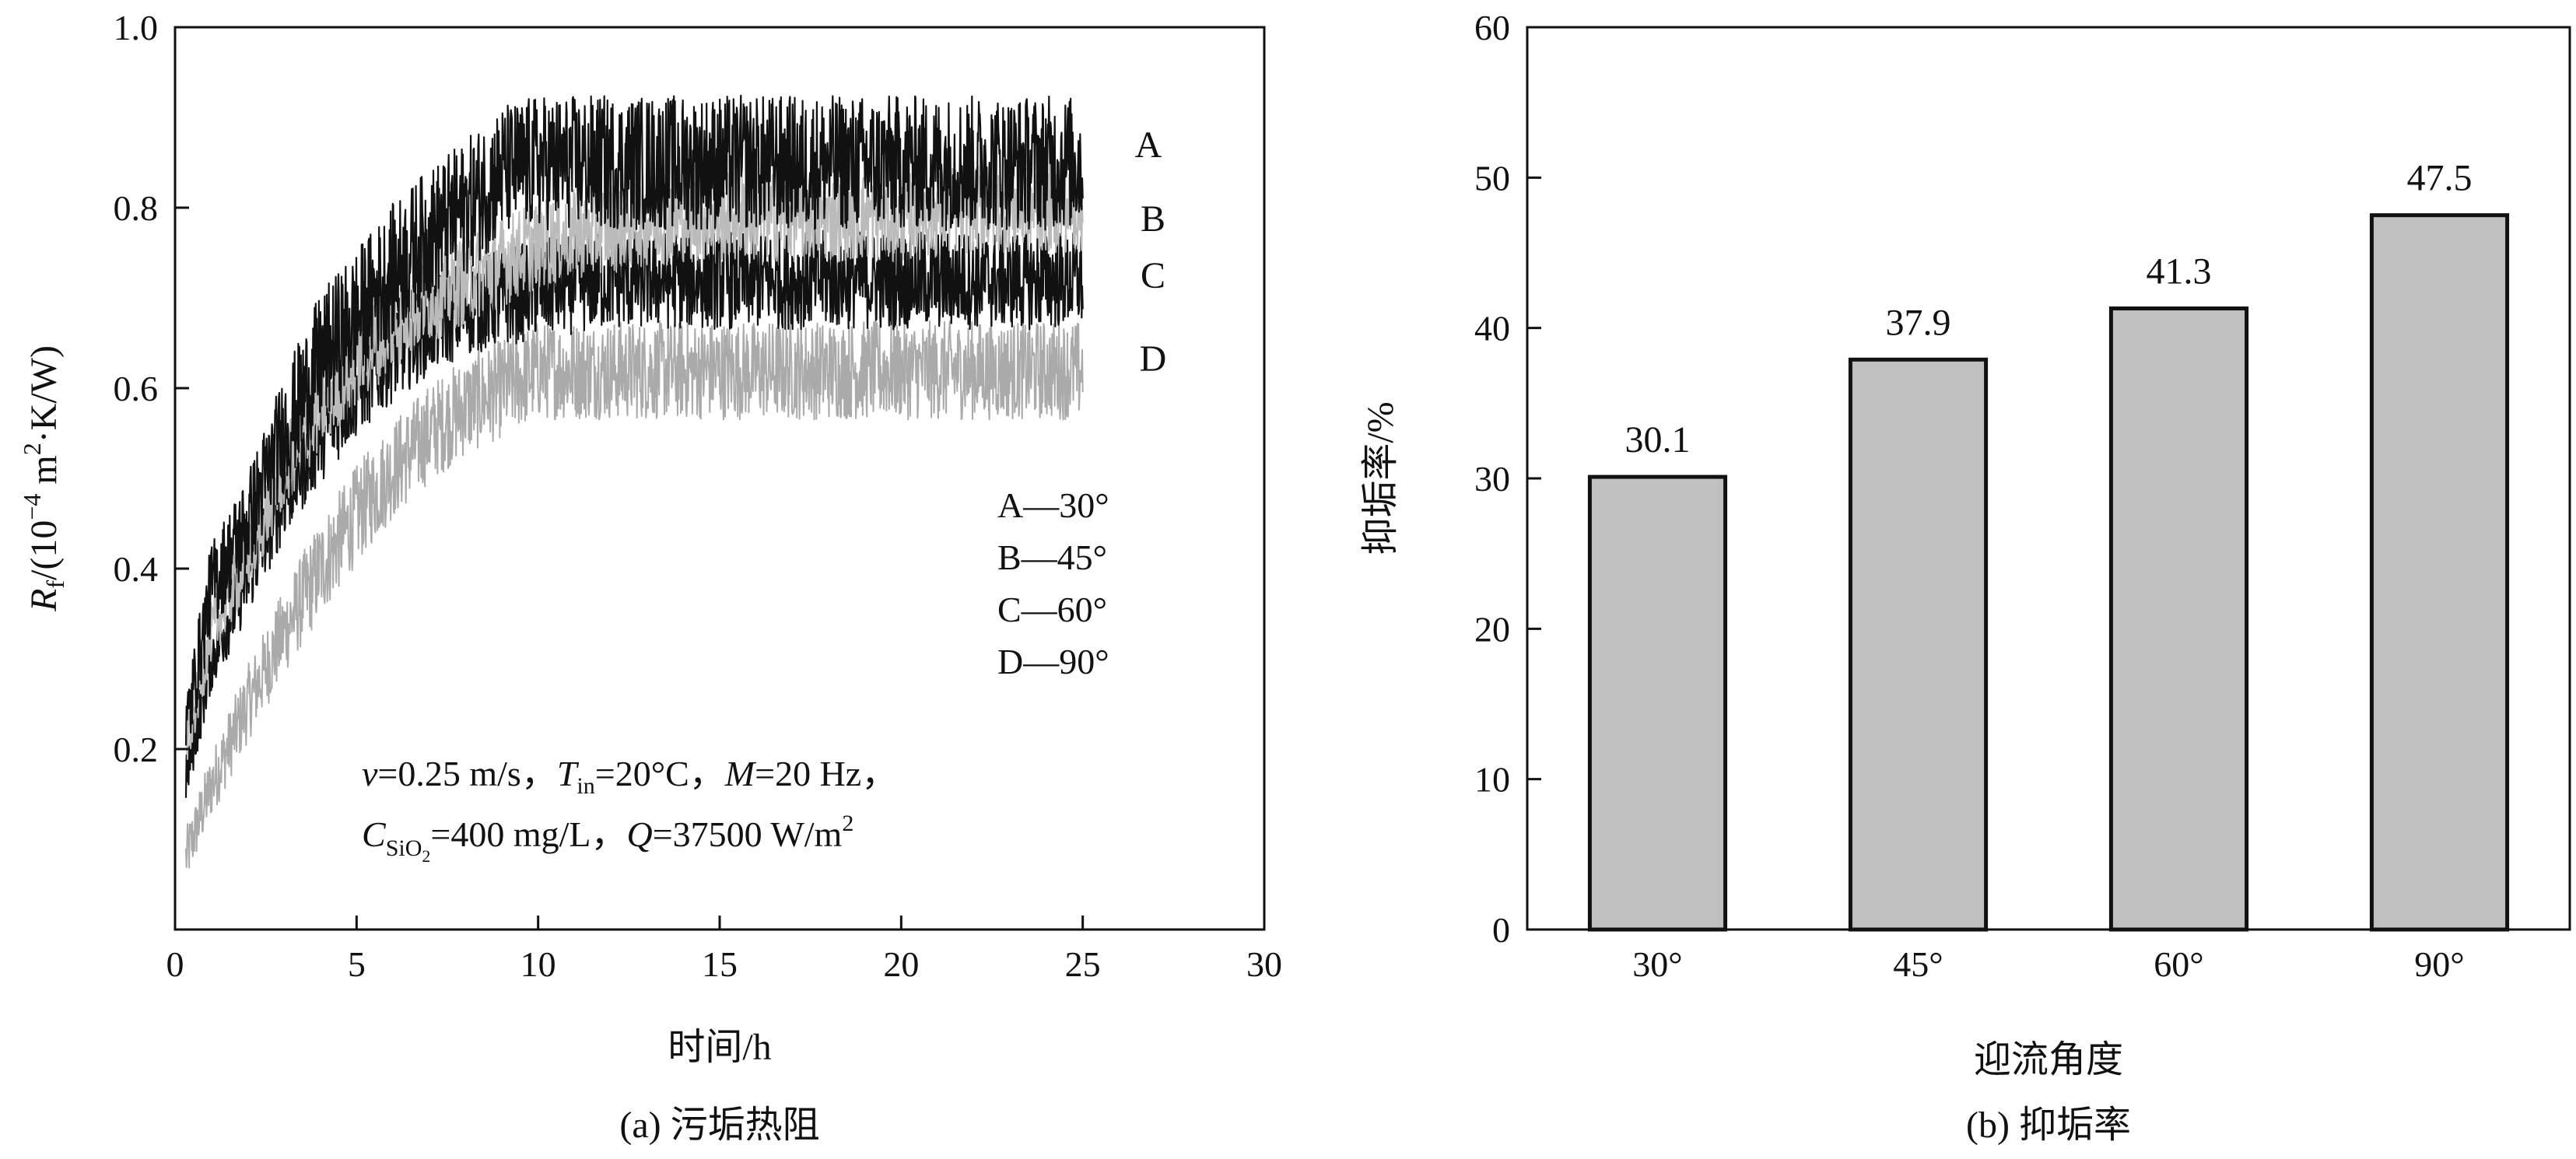  Describe the element at coordinates (1153, 219) in the screenshot. I see `series-letter-b: B` at that location.